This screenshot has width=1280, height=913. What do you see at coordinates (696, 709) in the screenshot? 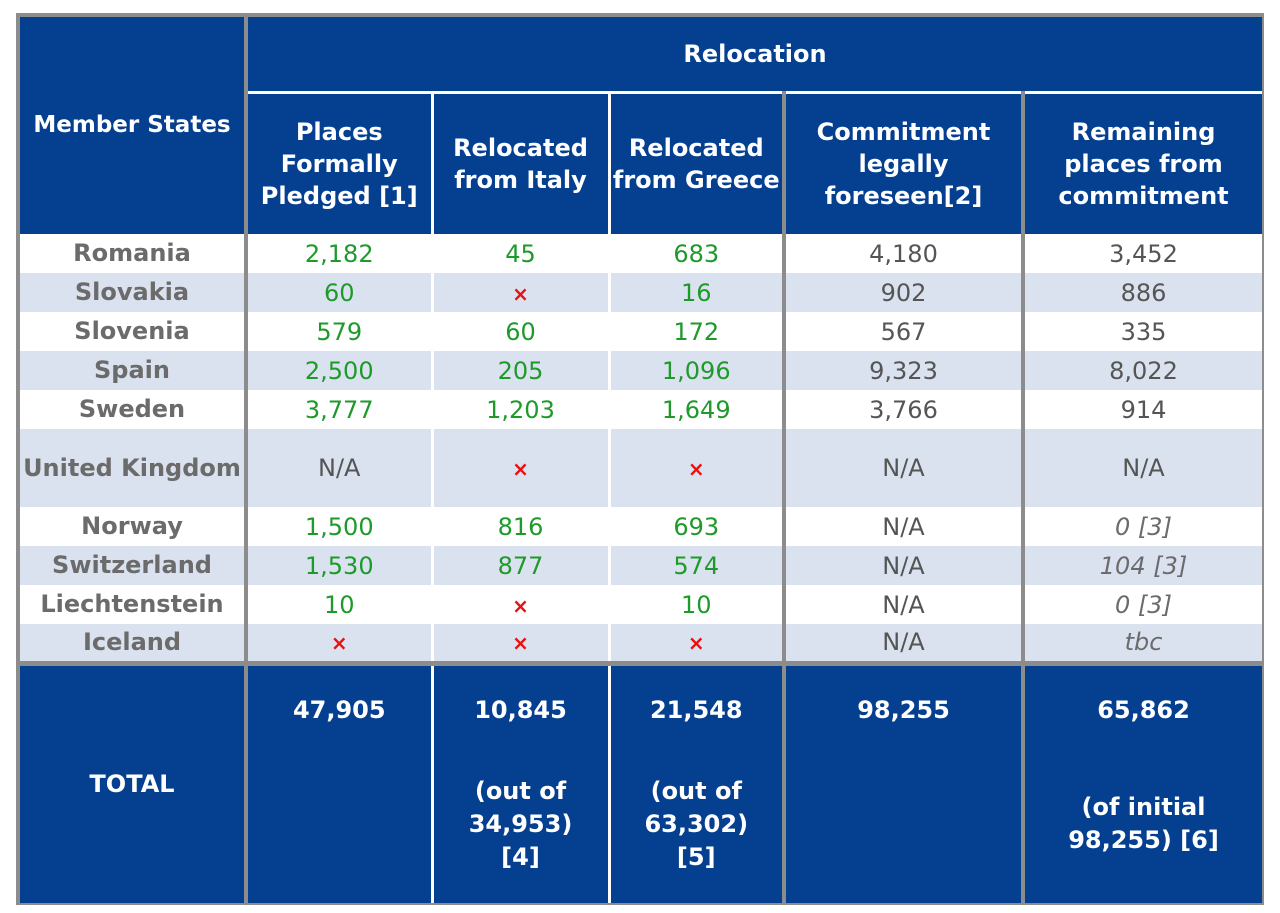
I see `total-greece-value: 21,548` at bounding box center [696, 709].